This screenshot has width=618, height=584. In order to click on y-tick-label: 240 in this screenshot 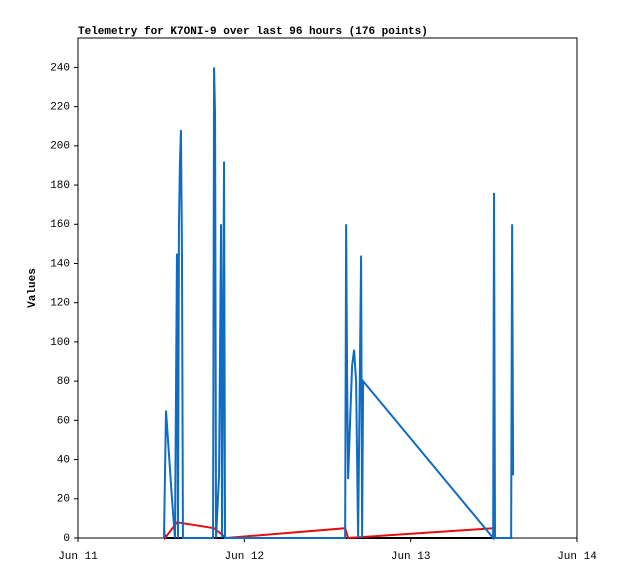, I will do `click(60, 68)`.